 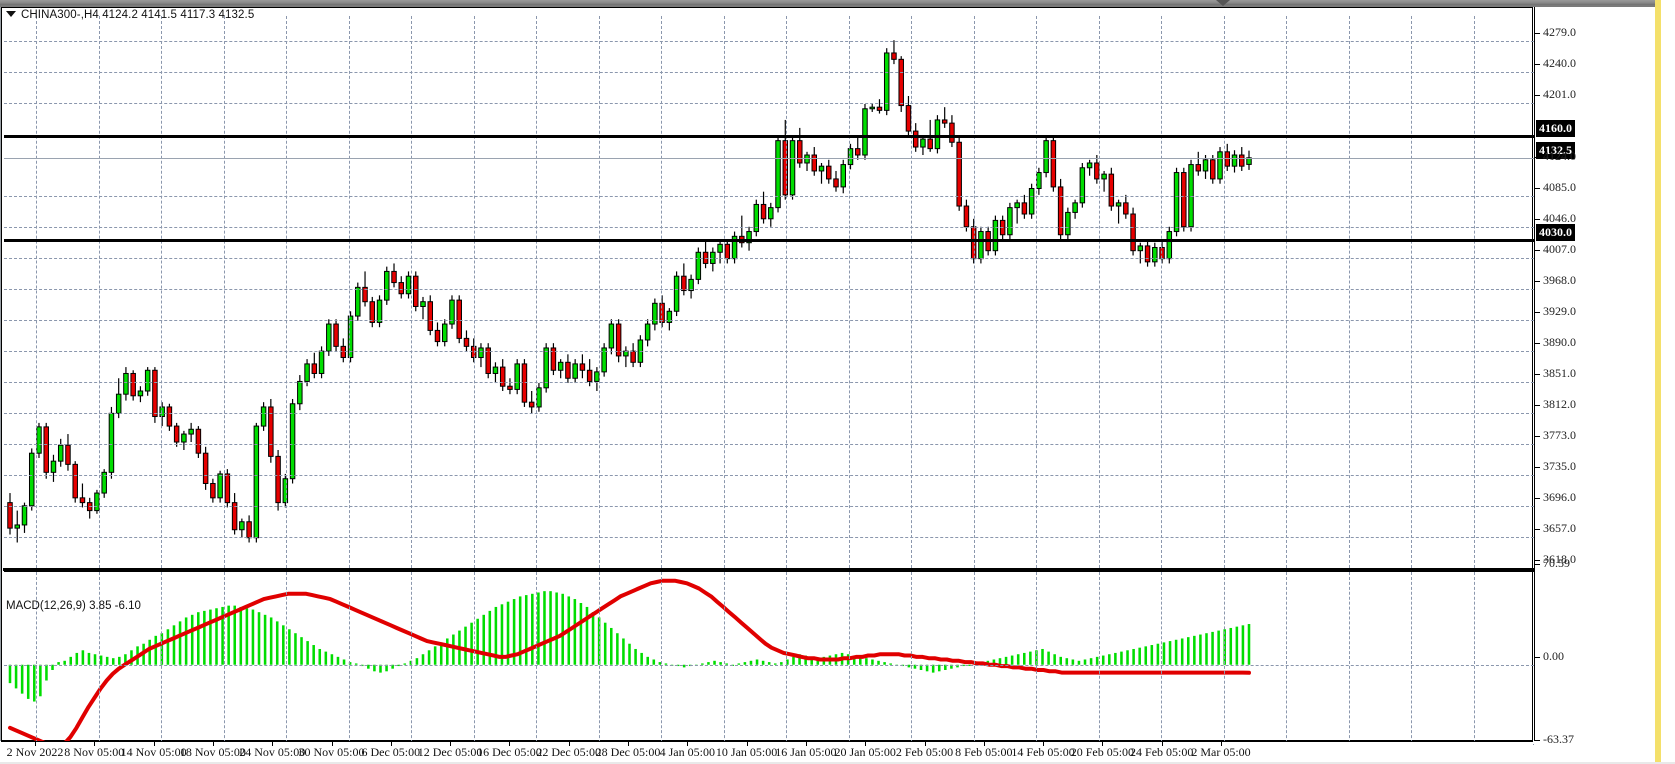 I want to click on price-label: 3735.0, so click(x=1559, y=465).